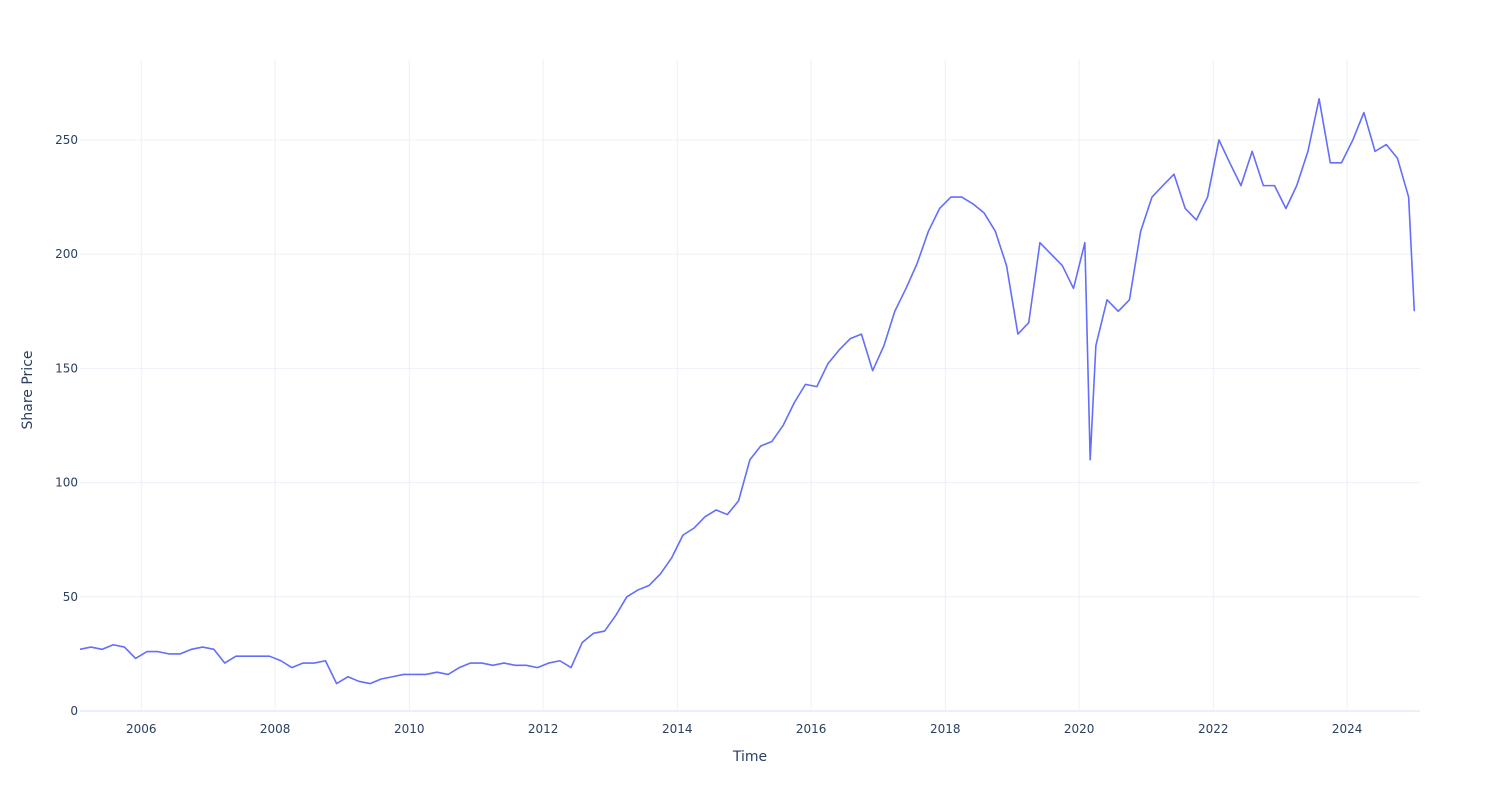  What do you see at coordinates (28, 389) in the screenshot?
I see `y-axis-title: Share Price` at bounding box center [28, 389].